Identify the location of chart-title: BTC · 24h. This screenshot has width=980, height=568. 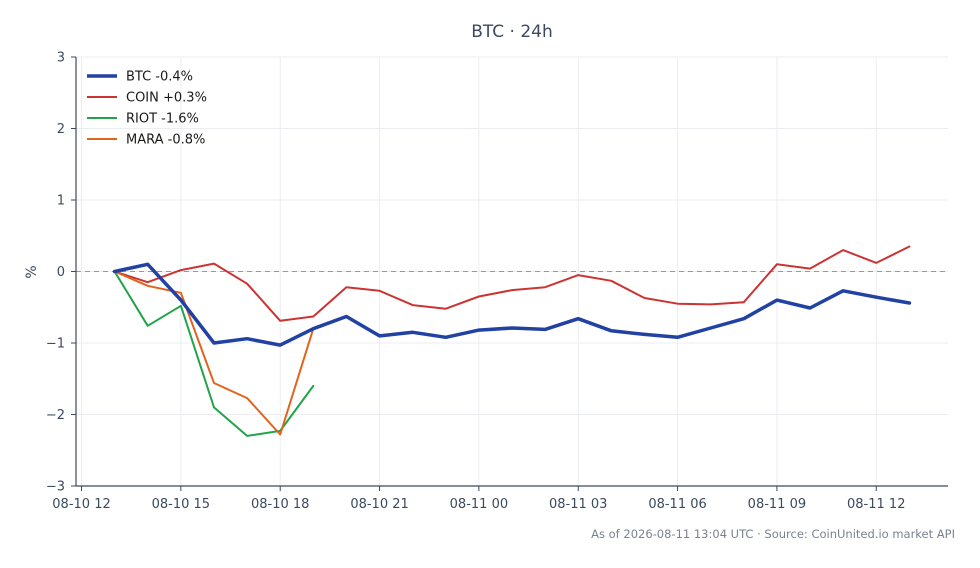
(512, 32).